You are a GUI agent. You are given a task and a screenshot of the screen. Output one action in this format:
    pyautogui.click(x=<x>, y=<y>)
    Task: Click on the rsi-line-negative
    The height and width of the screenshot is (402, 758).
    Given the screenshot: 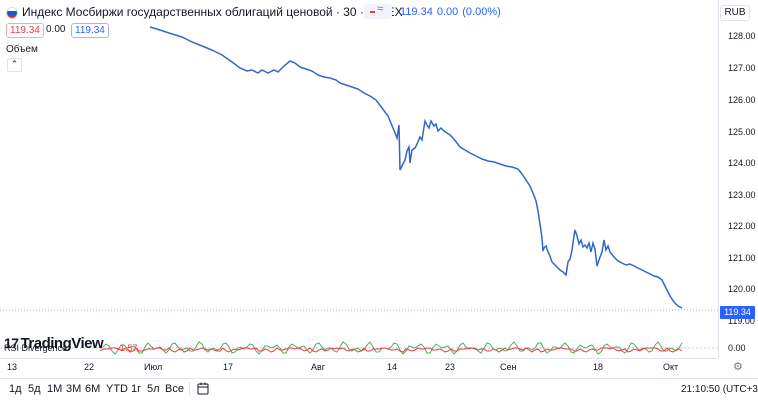 What is the action you would take?
    pyautogui.click(x=391, y=350)
    